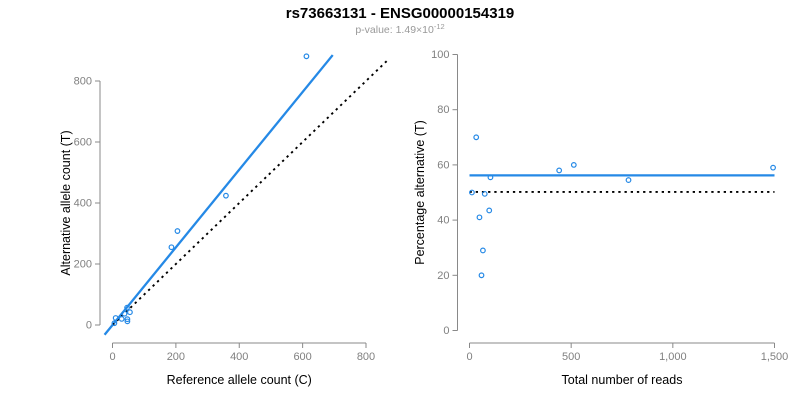  Describe the element at coordinates (406, 30) in the screenshot. I see `pvalue-mantissa: 1.49` at that location.